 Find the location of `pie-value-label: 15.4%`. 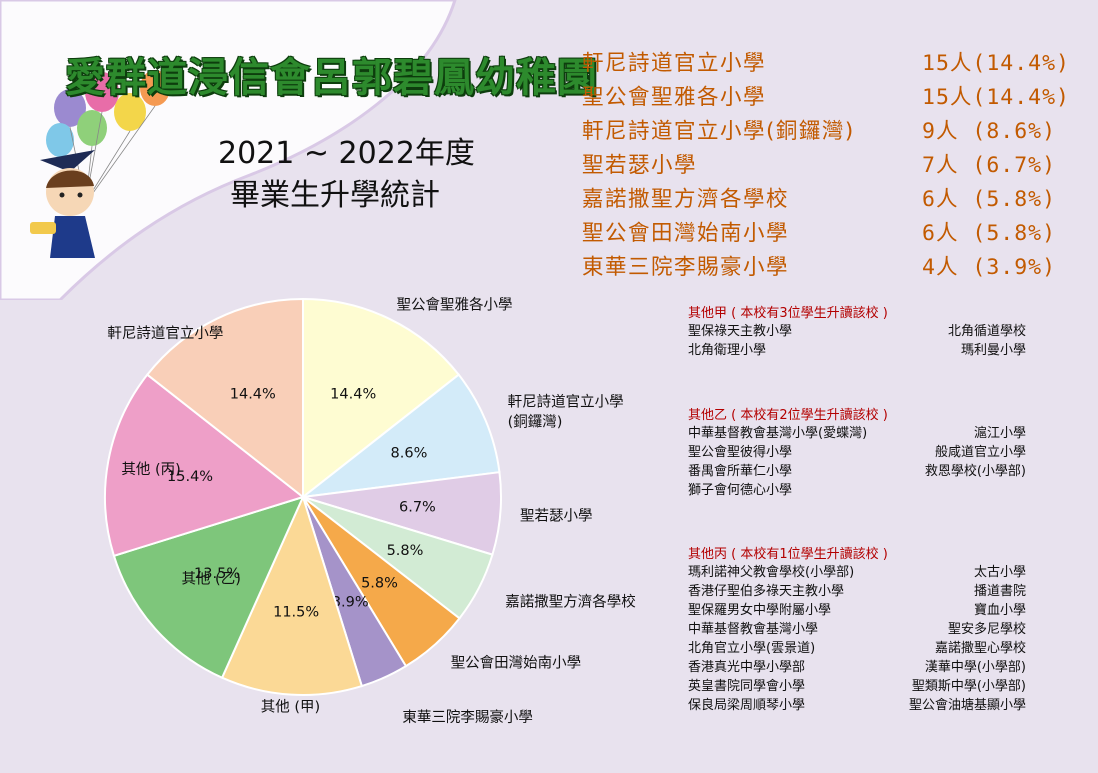

pie-value-label: 15.4% is located at coordinates (190, 477).